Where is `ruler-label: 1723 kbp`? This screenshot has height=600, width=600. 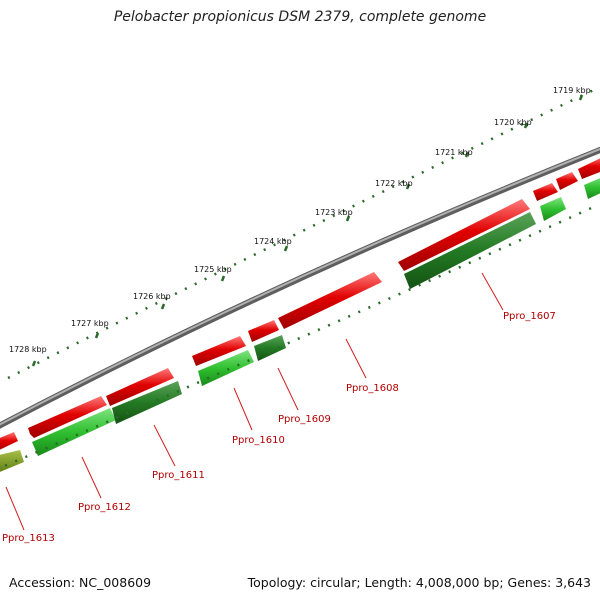 ruler-label: 1723 kbp is located at coordinates (334, 212).